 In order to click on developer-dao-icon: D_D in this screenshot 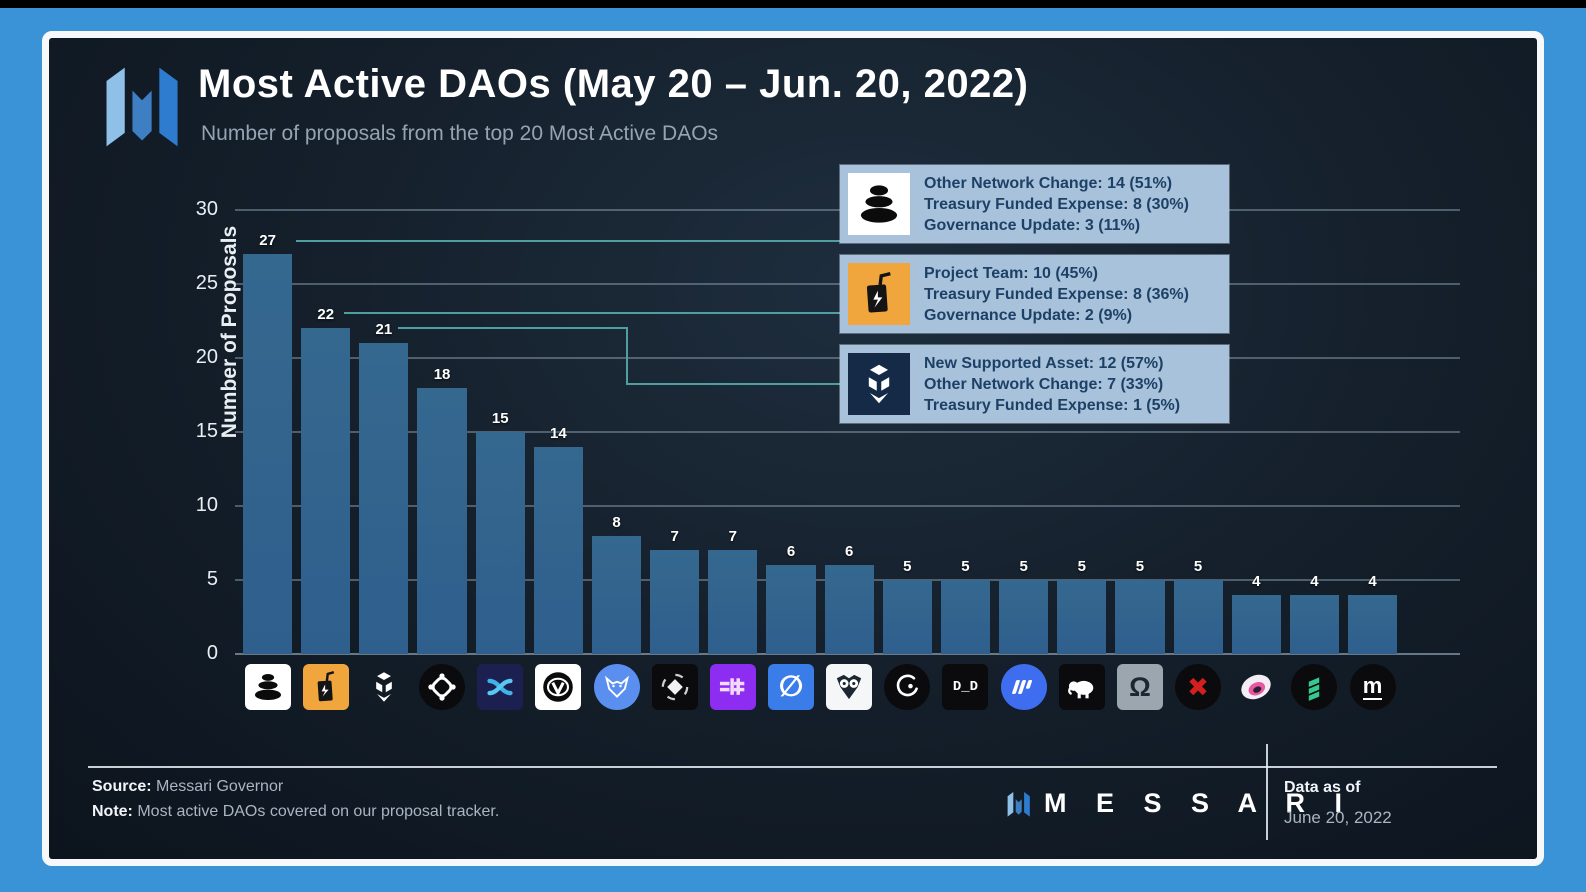, I will do `click(965, 687)`.